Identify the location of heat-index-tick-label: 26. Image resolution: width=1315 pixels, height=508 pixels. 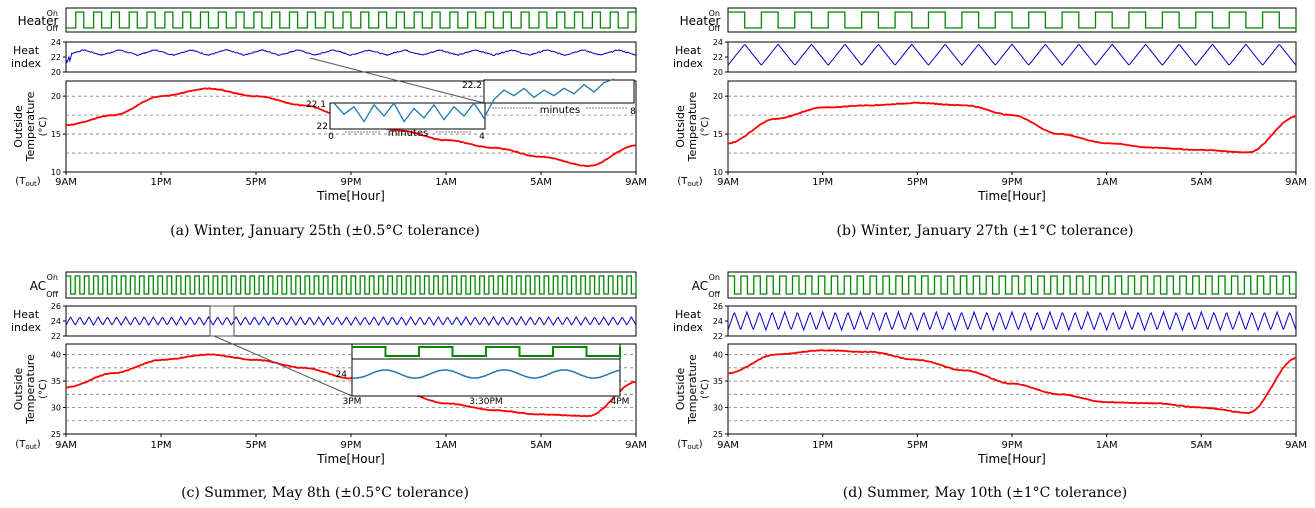
(718, 306).